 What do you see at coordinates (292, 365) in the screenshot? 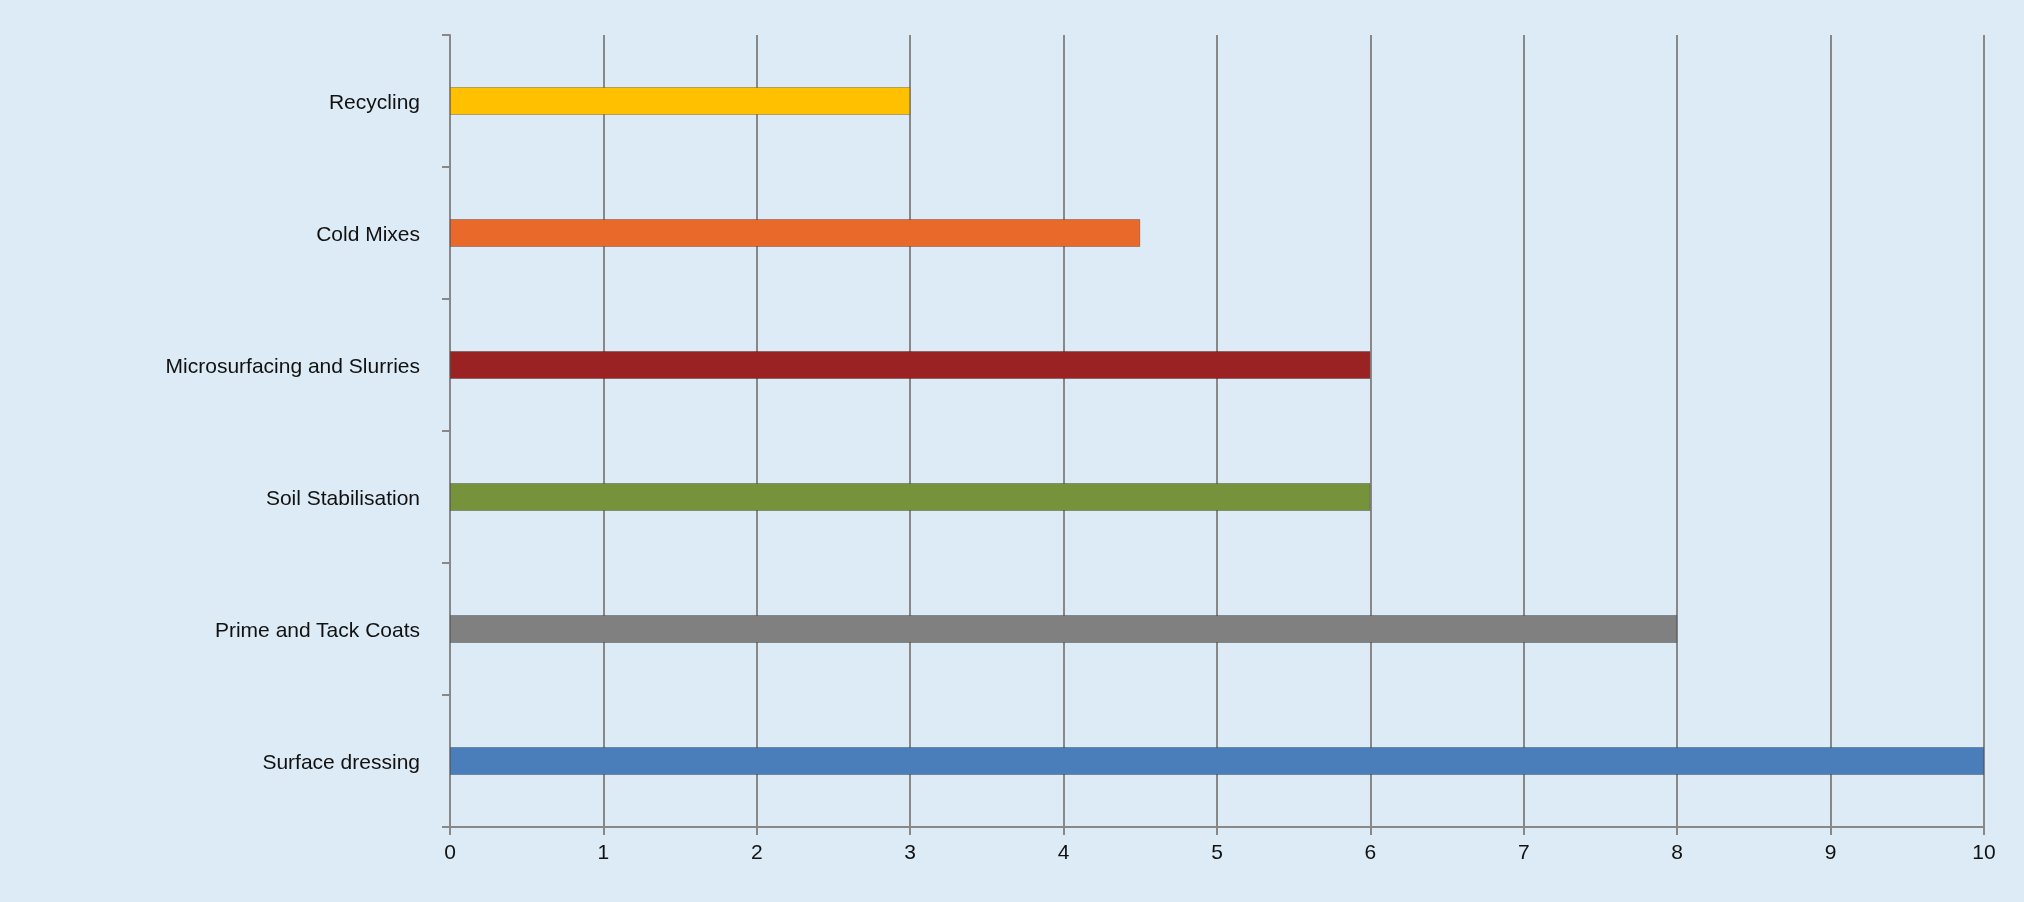
I see `y-tick-label: Microsurfacing and Slurries` at bounding box center [292, 365].